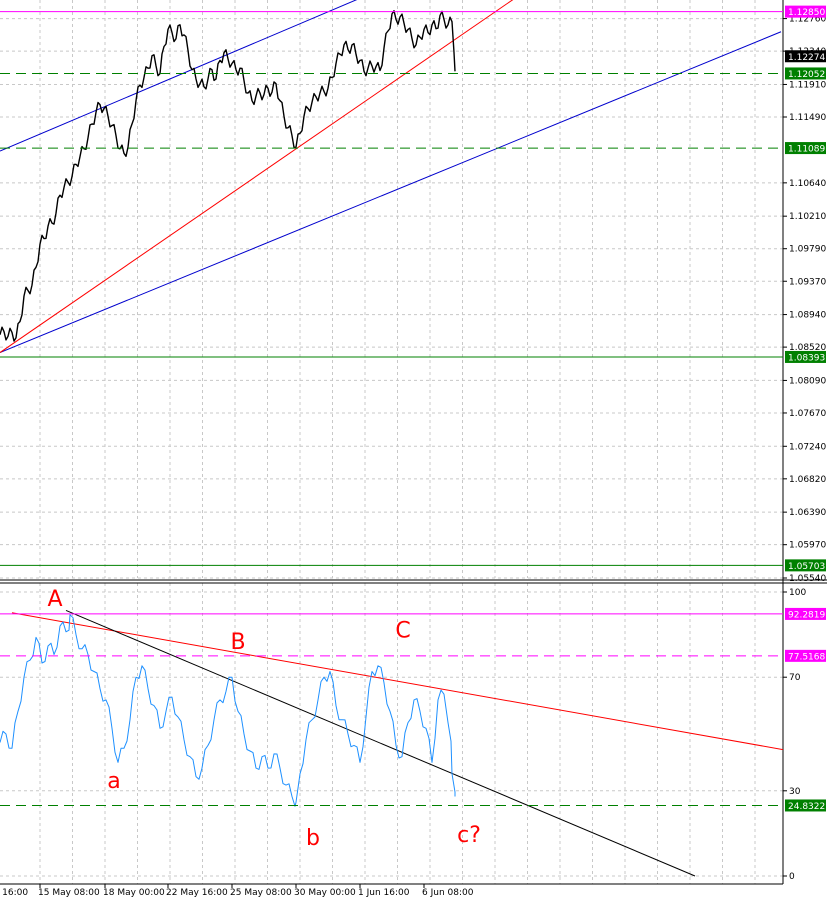  Describe the element at coordinates (134, 892) in the screenshot. I see `x-tick-label: 18 May 00:00` at that location.